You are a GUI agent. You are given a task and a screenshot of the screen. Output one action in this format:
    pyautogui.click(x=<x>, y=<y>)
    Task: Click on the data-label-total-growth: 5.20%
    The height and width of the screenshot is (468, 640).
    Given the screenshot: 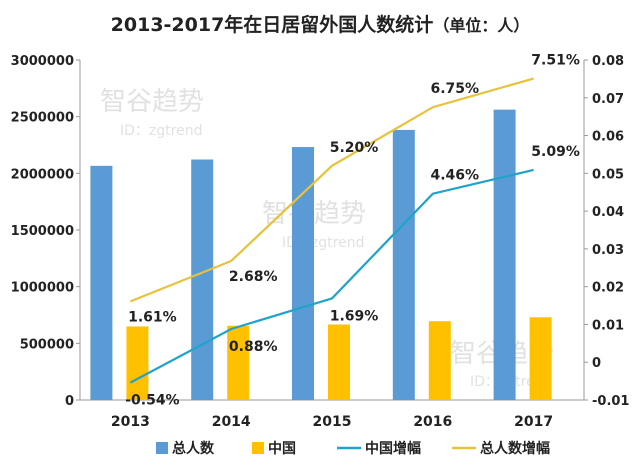 What is the action you would take?
    pyautogui.click(x=354, y=148)
    